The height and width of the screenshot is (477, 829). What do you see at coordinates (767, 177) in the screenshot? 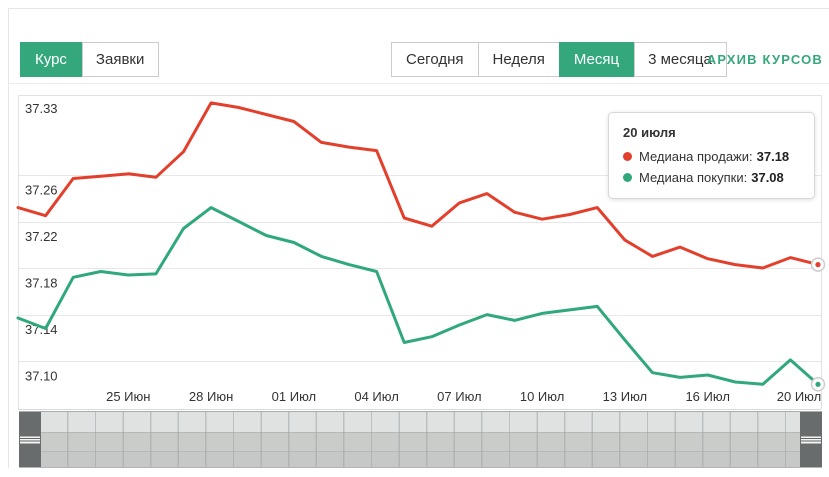
I see `tooltip-buy-value: 37.08` at bounding box center [767, 177].